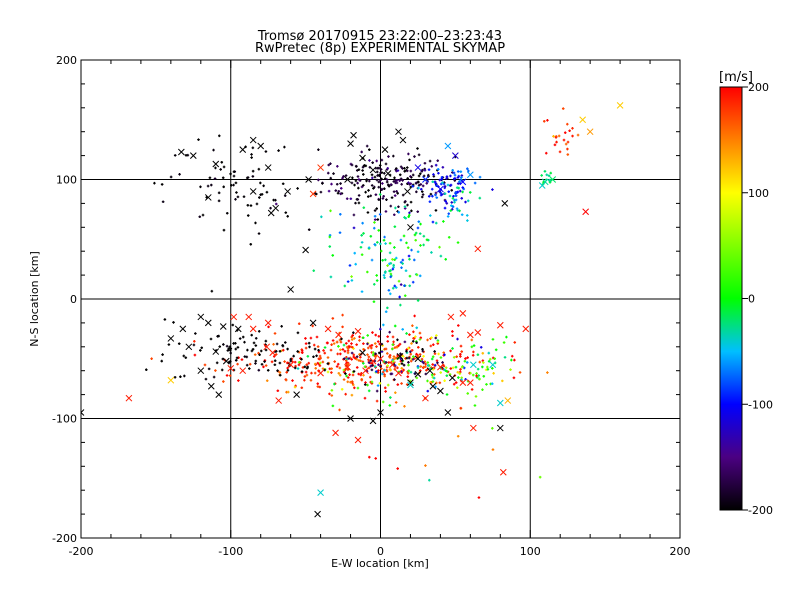 The image size is (800, 604). What do you see at coordinates (680, 551) in the screenshot?
I see `x-tick-label: 200` at bounding box center [680, 551].